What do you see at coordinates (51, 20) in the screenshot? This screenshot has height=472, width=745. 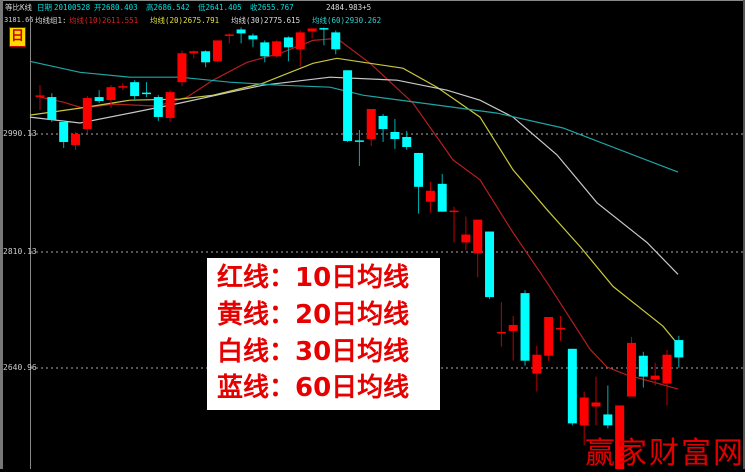 I see `ma-group-label: 均线组1:` at bounding box center [51, 20].